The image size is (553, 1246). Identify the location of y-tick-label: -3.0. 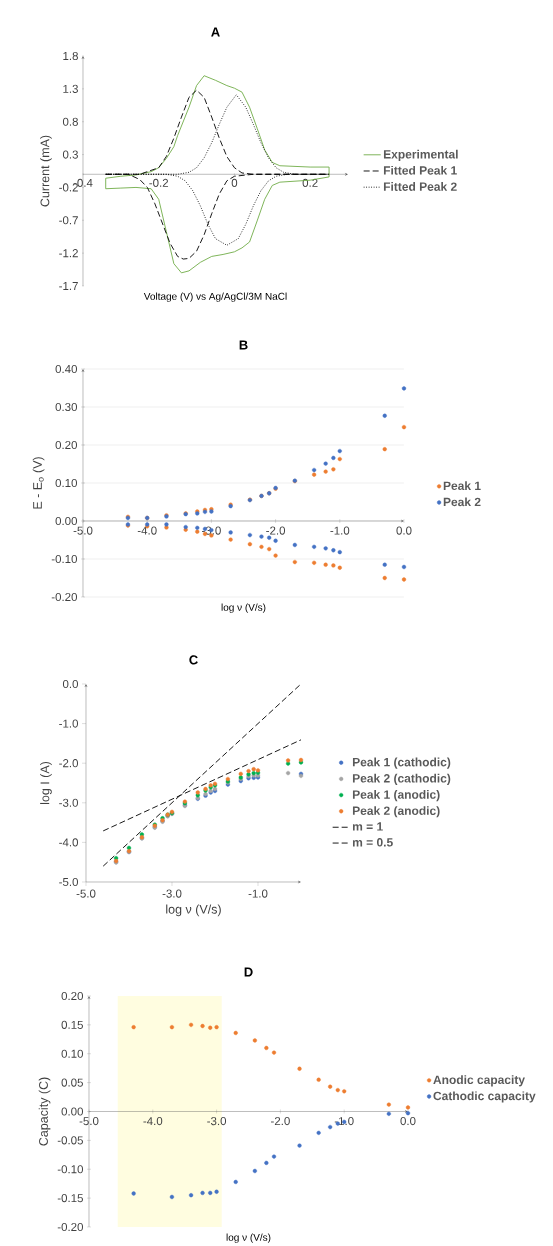
(69, 802).